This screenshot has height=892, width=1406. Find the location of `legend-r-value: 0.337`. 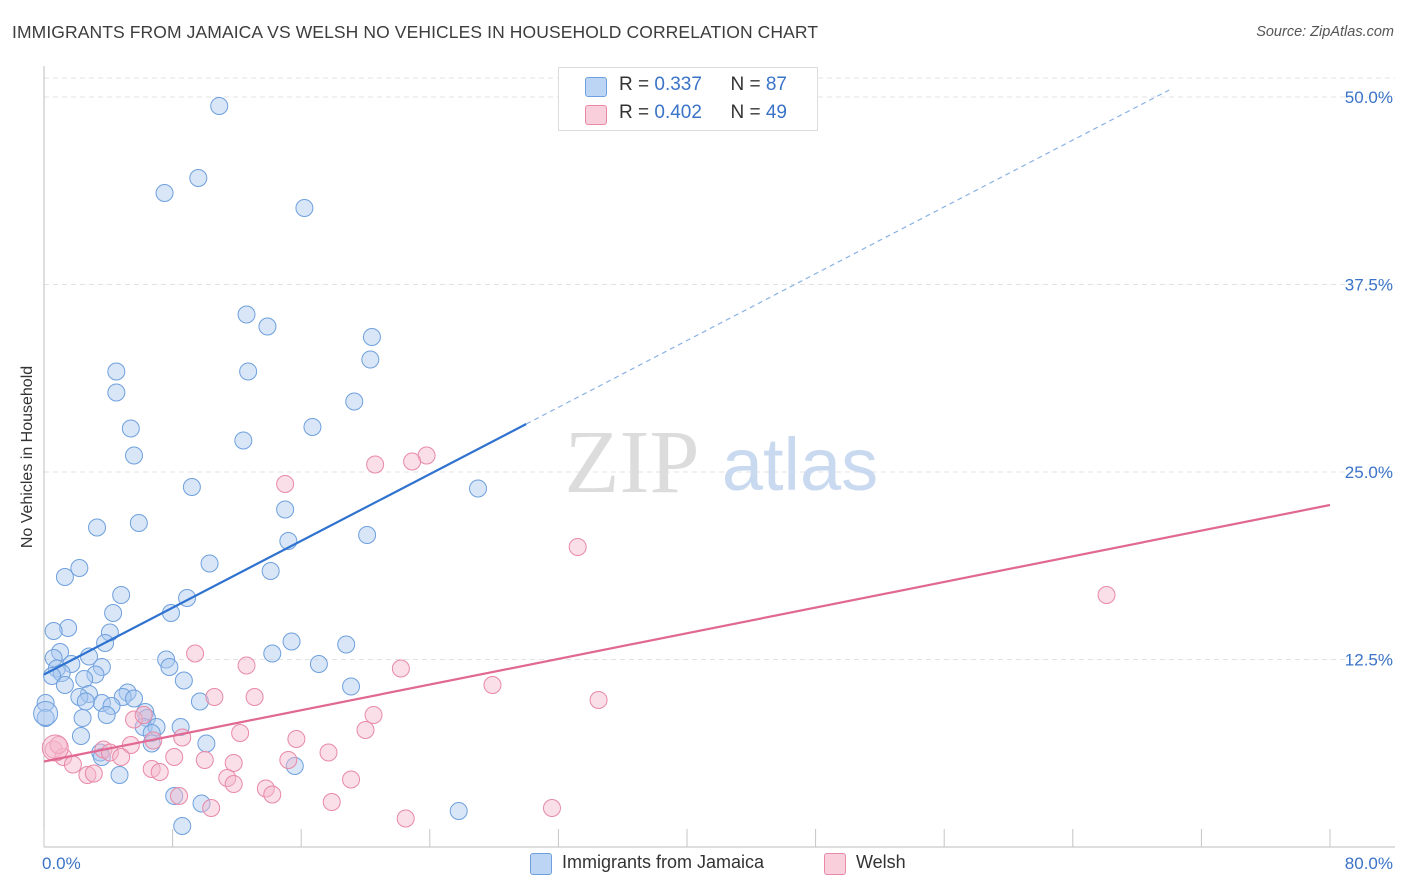

legend-r-value: 0.337 is located at coordinates (678, 84).